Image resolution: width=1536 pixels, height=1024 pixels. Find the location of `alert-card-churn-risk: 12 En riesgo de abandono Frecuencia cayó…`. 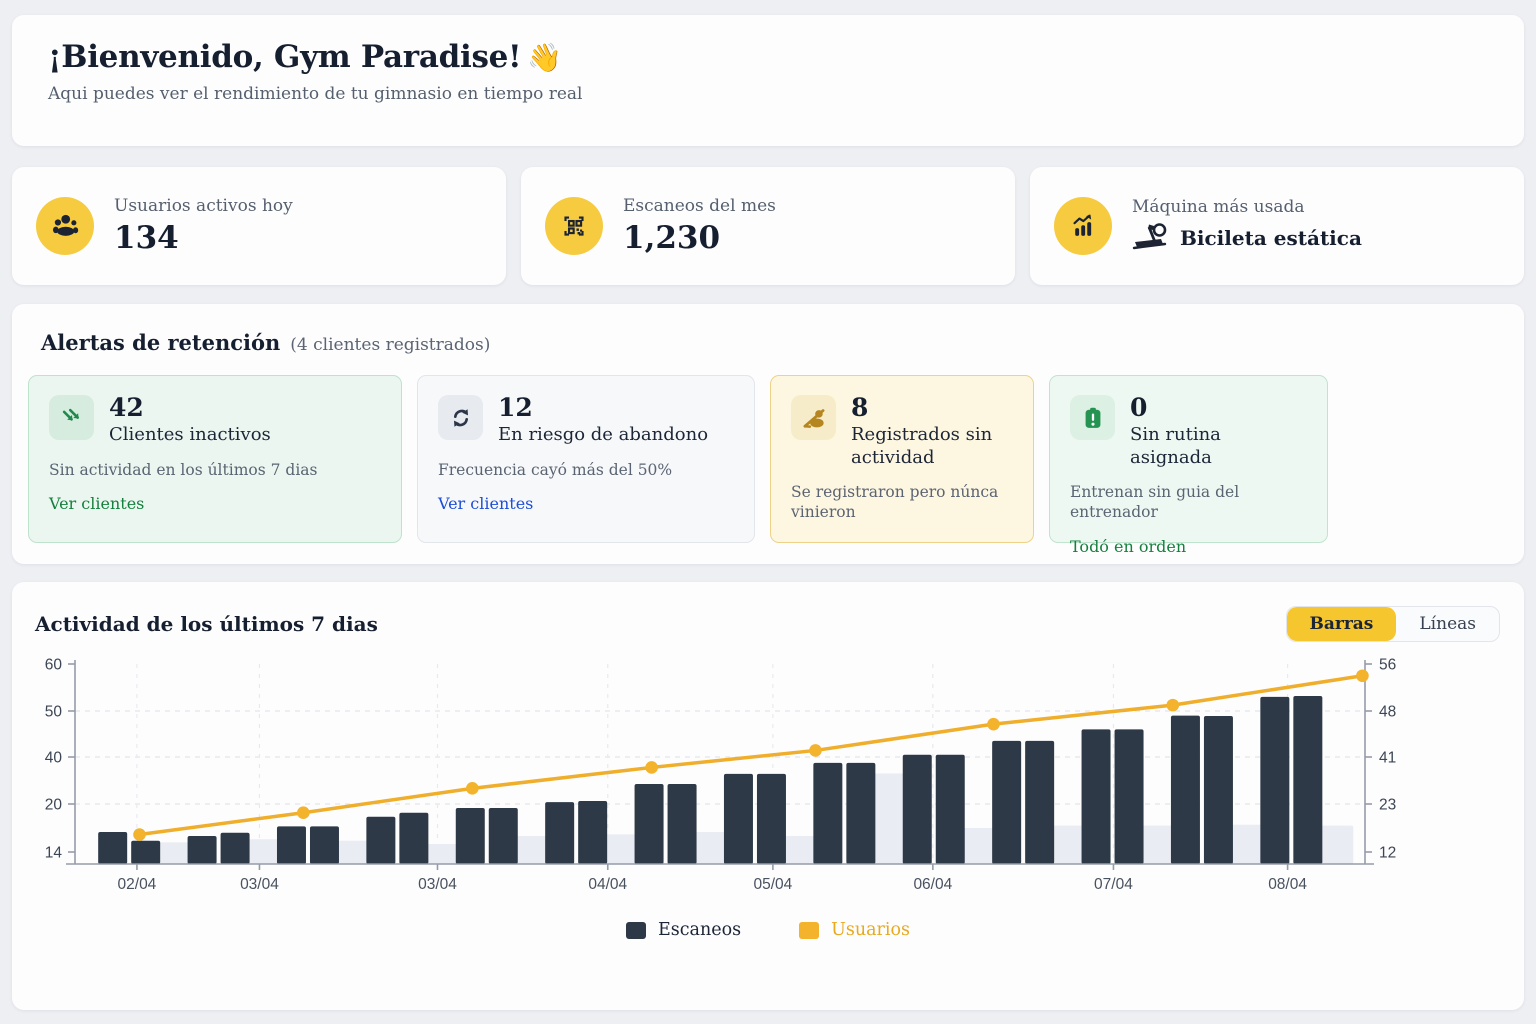

alert-card-churn-risk: 12 En riesgo de abandono Frecuencia cayó… is located at coordinates (586, 459).